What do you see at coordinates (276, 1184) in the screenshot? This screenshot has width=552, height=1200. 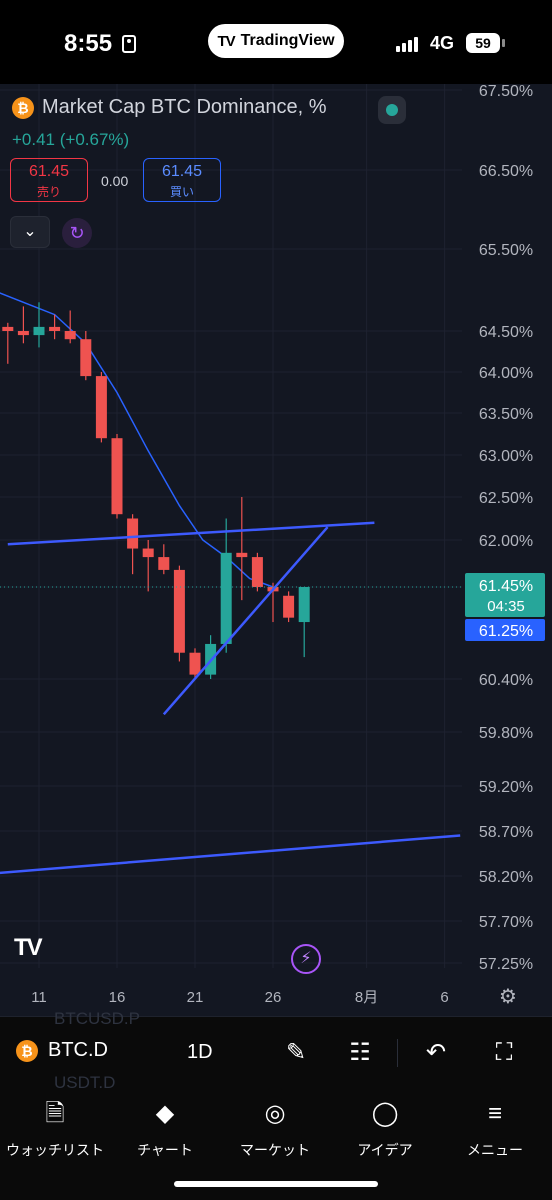 I see `home-indicator` at bounding box center [276, 1184].